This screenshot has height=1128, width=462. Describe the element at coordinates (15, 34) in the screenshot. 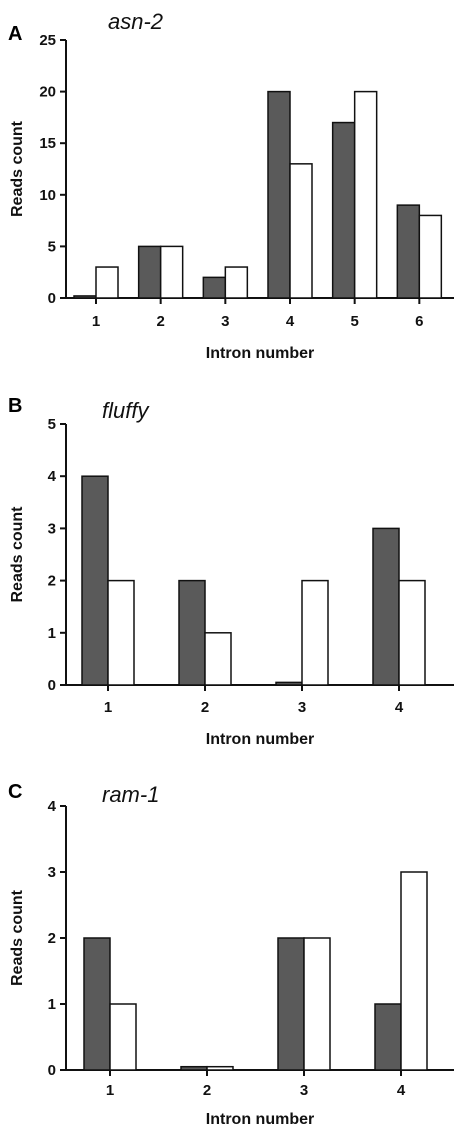

I see `panel-letter: A` at that location.